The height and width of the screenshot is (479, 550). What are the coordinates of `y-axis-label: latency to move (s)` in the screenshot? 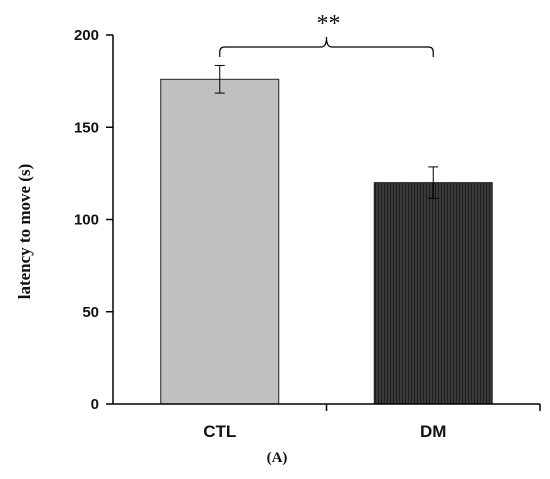 It's located at (24, 232).